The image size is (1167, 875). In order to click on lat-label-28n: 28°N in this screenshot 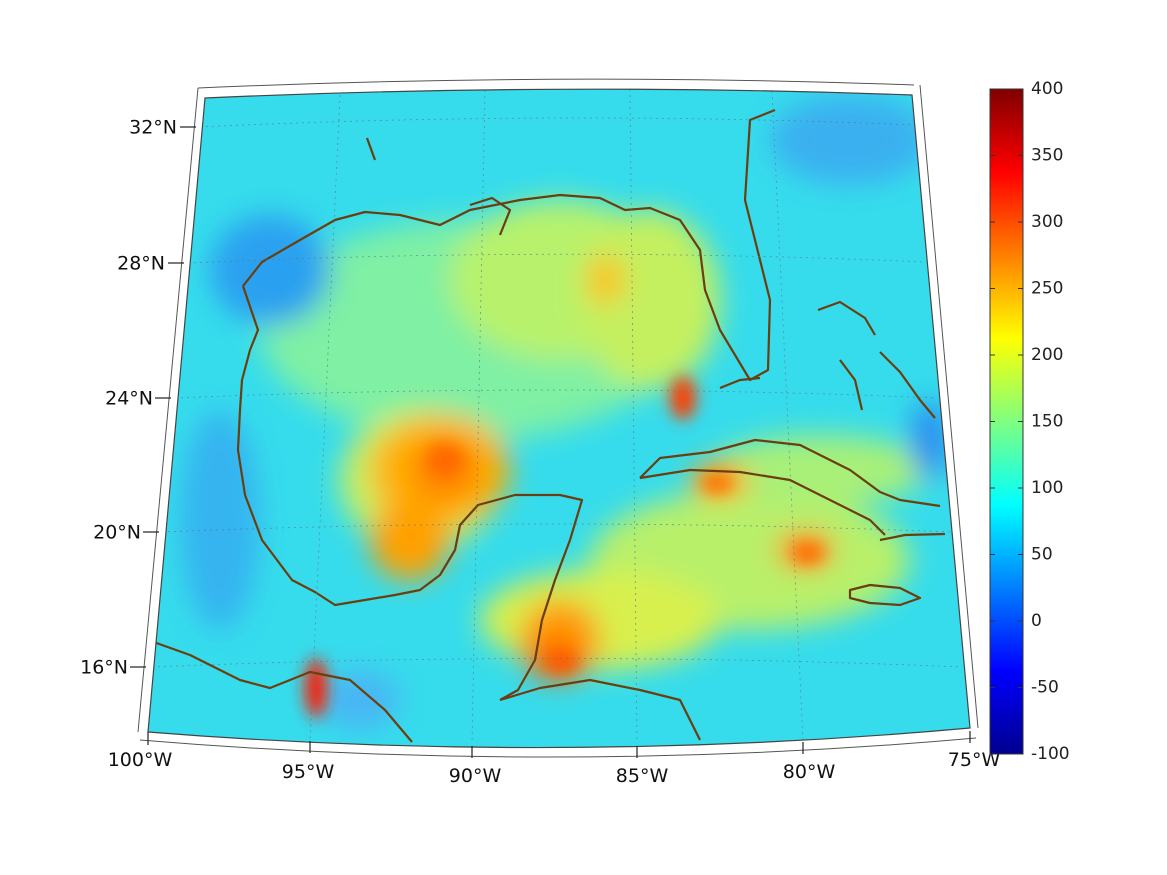, I will do `click(141, 264)`.